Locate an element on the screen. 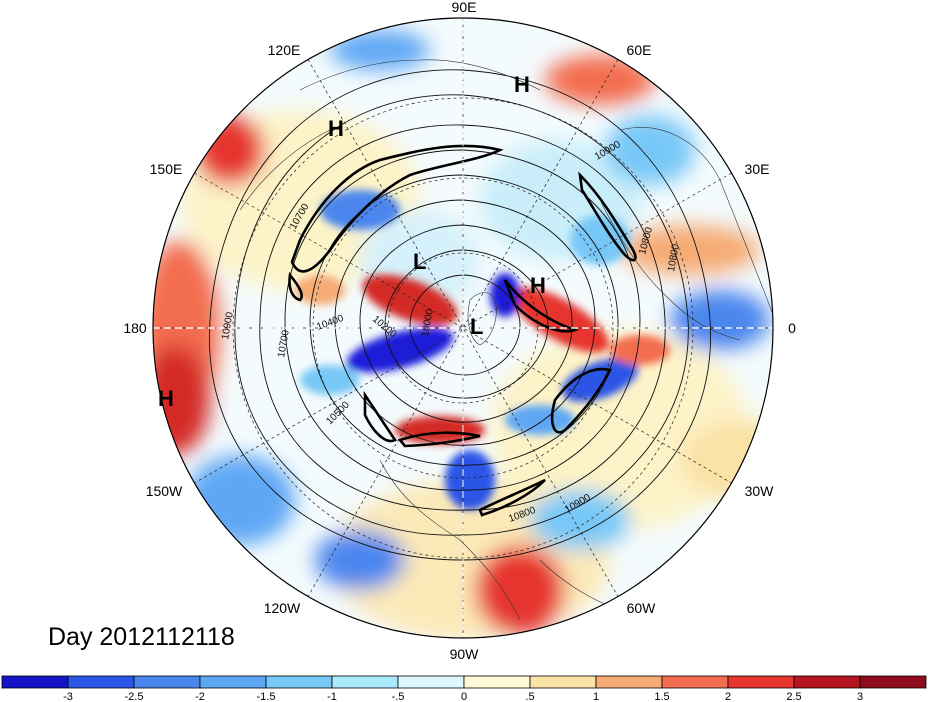 The height and width of the screenshot is (702, 928). colorbar-tick-label: -2.5 is located at coordinates (134, 696).